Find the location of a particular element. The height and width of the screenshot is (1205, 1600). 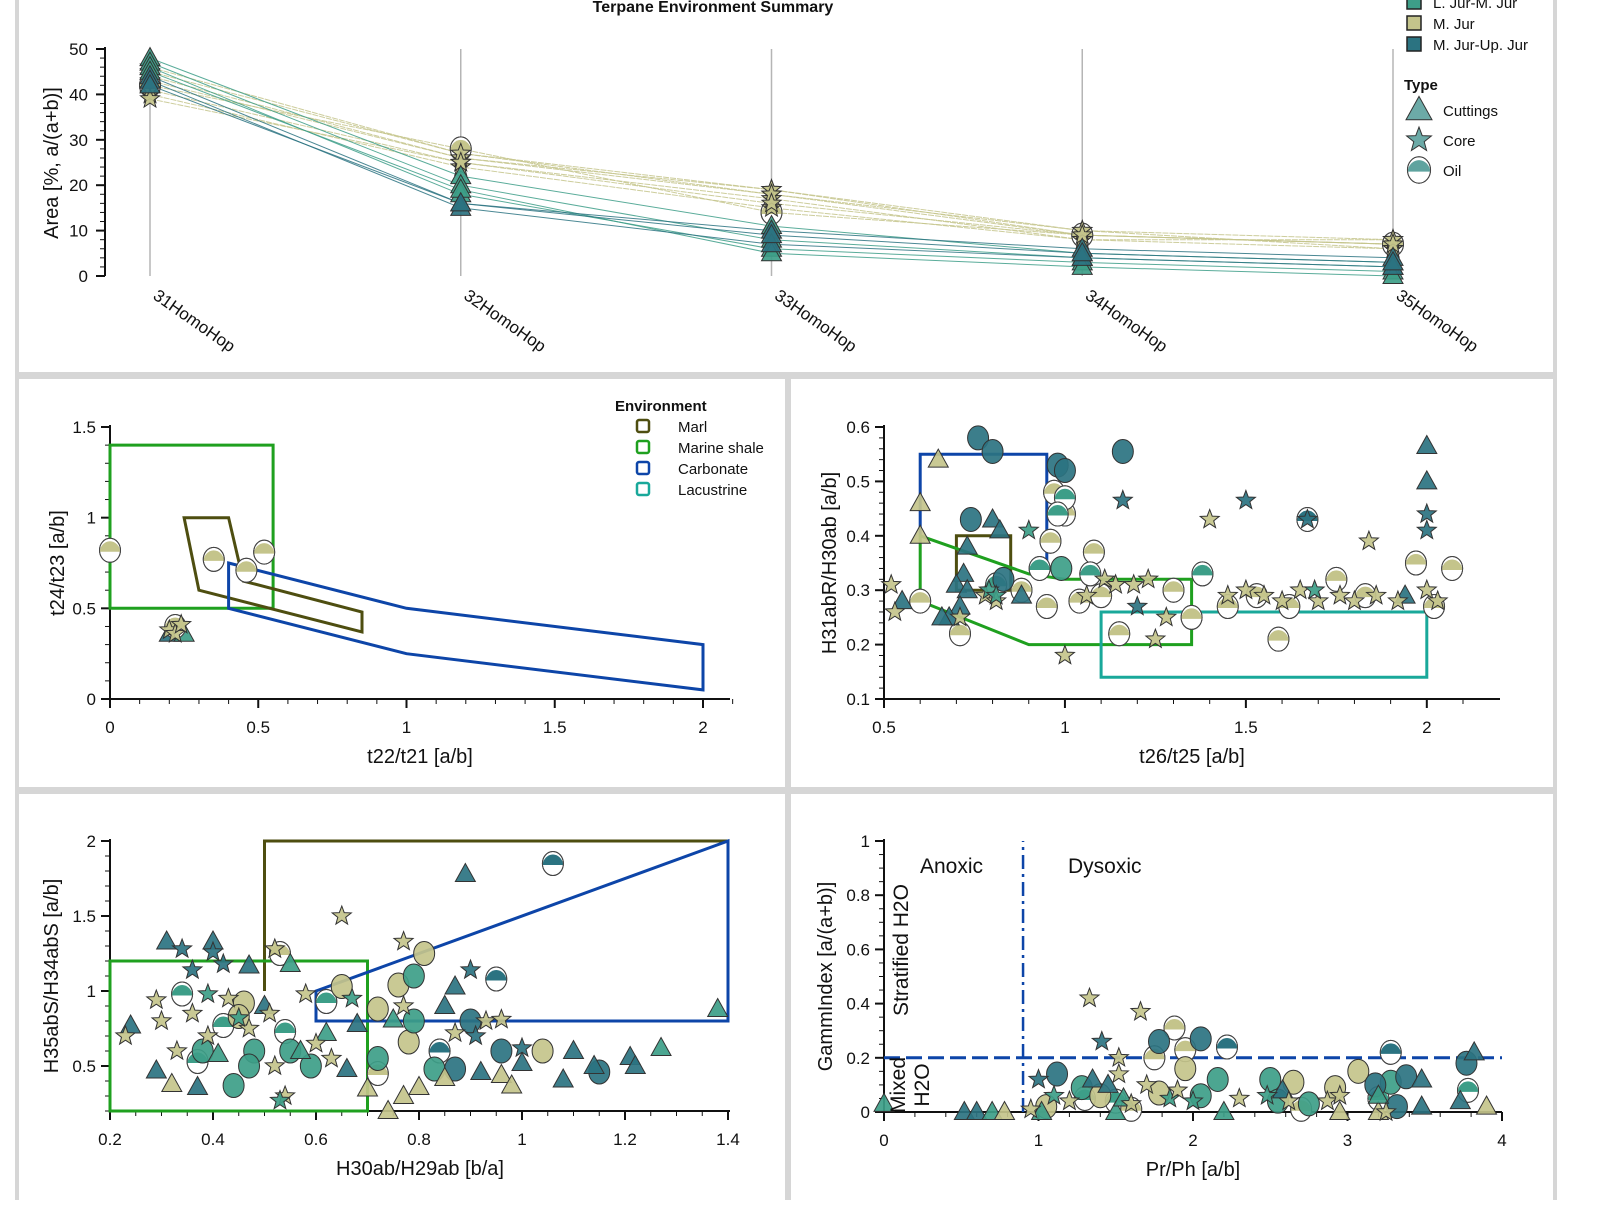

legend-item-age: M. Jur is located at coordinates (1440, 24).